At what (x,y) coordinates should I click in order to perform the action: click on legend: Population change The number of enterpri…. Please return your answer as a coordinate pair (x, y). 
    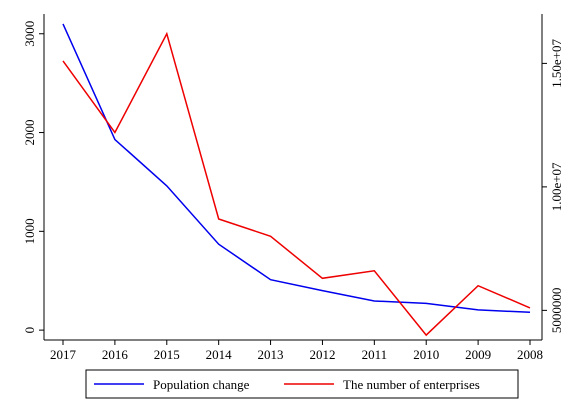
    Looking at the image, I should click on (302, 384).